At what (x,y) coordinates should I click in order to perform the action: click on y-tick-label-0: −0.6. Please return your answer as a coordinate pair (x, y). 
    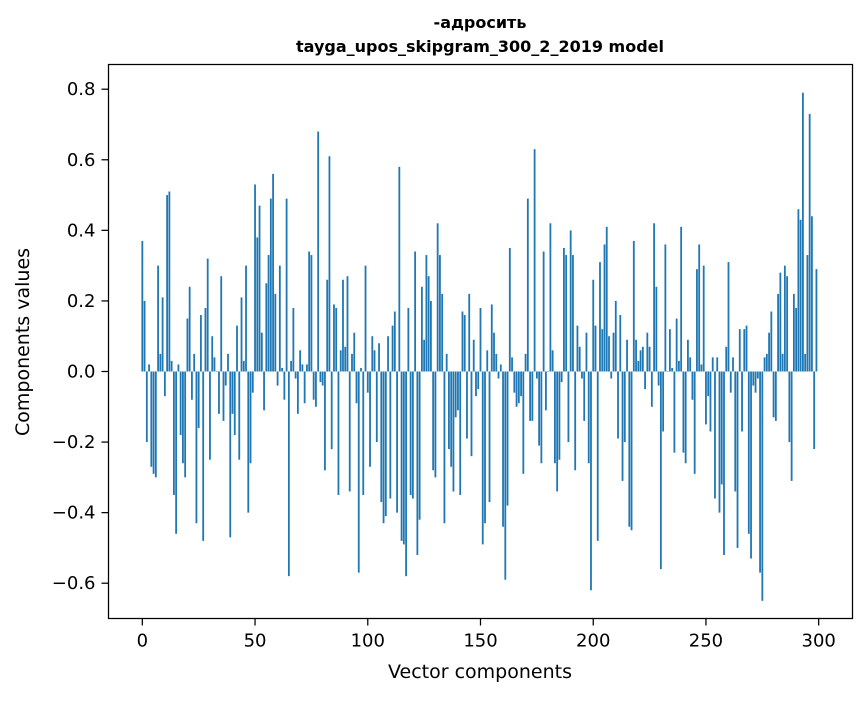
    Looking at the image, I should click on (74, 583).